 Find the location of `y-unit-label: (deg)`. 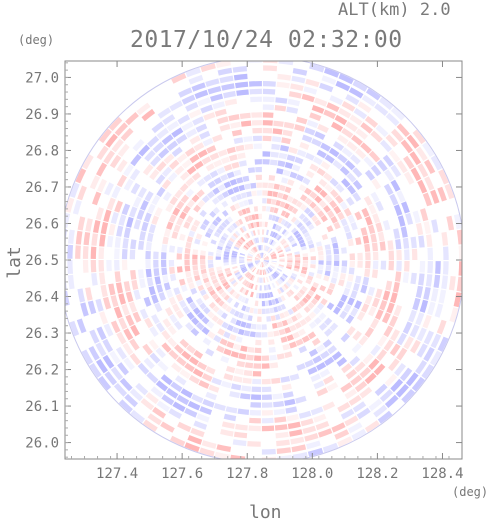

y-unit-label: (deg) is located at coordinates (36, 40).